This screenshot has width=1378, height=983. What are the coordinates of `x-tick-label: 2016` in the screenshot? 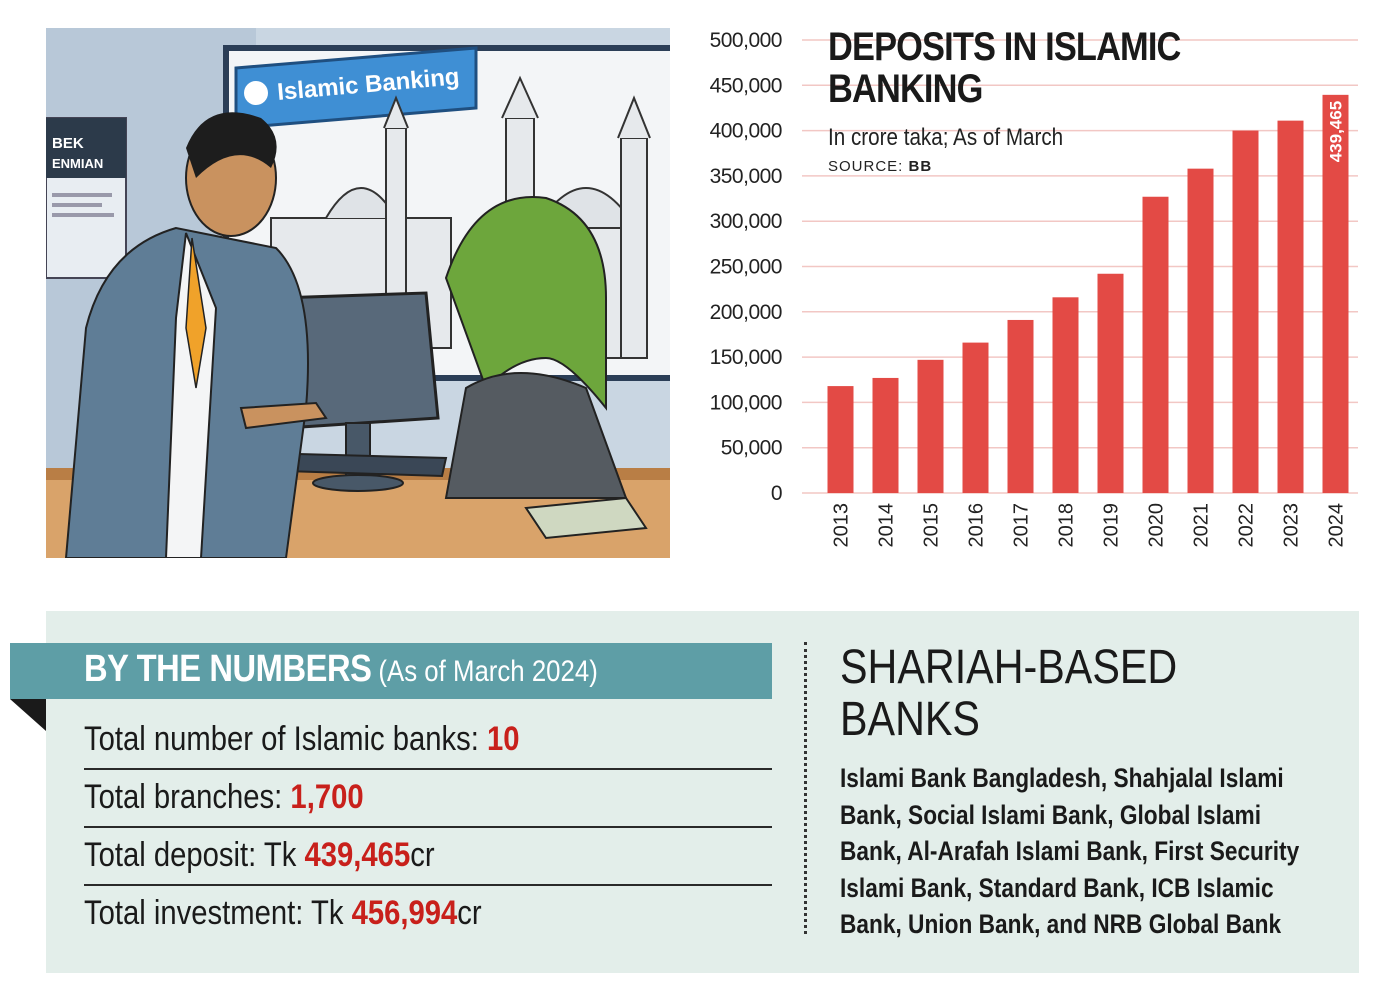 It's located at (977, 525).